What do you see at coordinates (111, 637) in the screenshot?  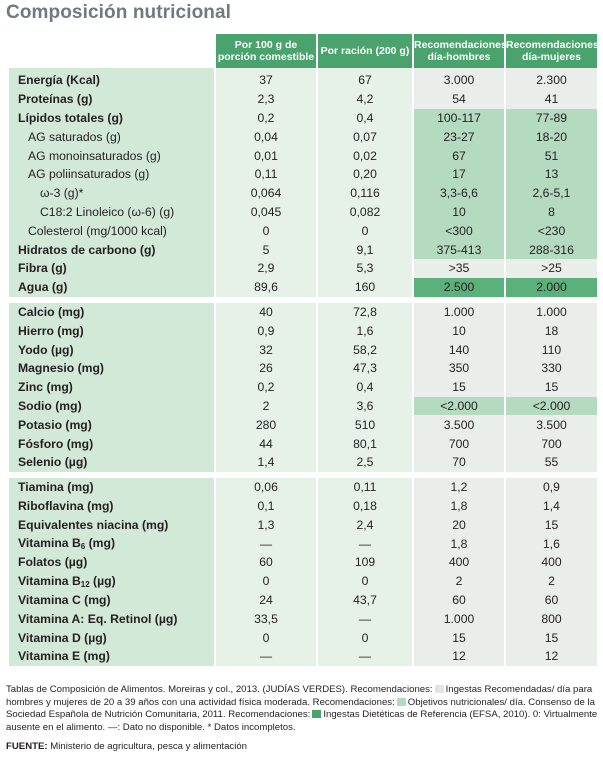 I see `nutrient-label: Vitamina D (µg)` at bounding box center [111, 637].